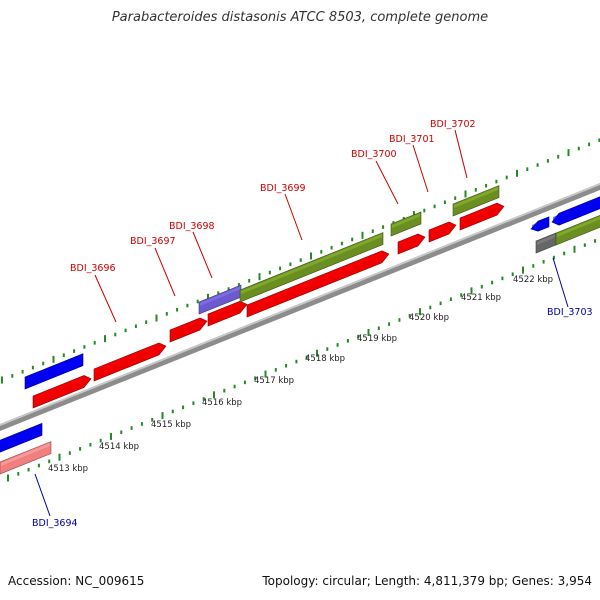 The width and height of the screenshot is (600, 600). Describe the element at coordinates (325, 359) in the screenshot. I see `kbp-label: 4518 kbp` at that location.